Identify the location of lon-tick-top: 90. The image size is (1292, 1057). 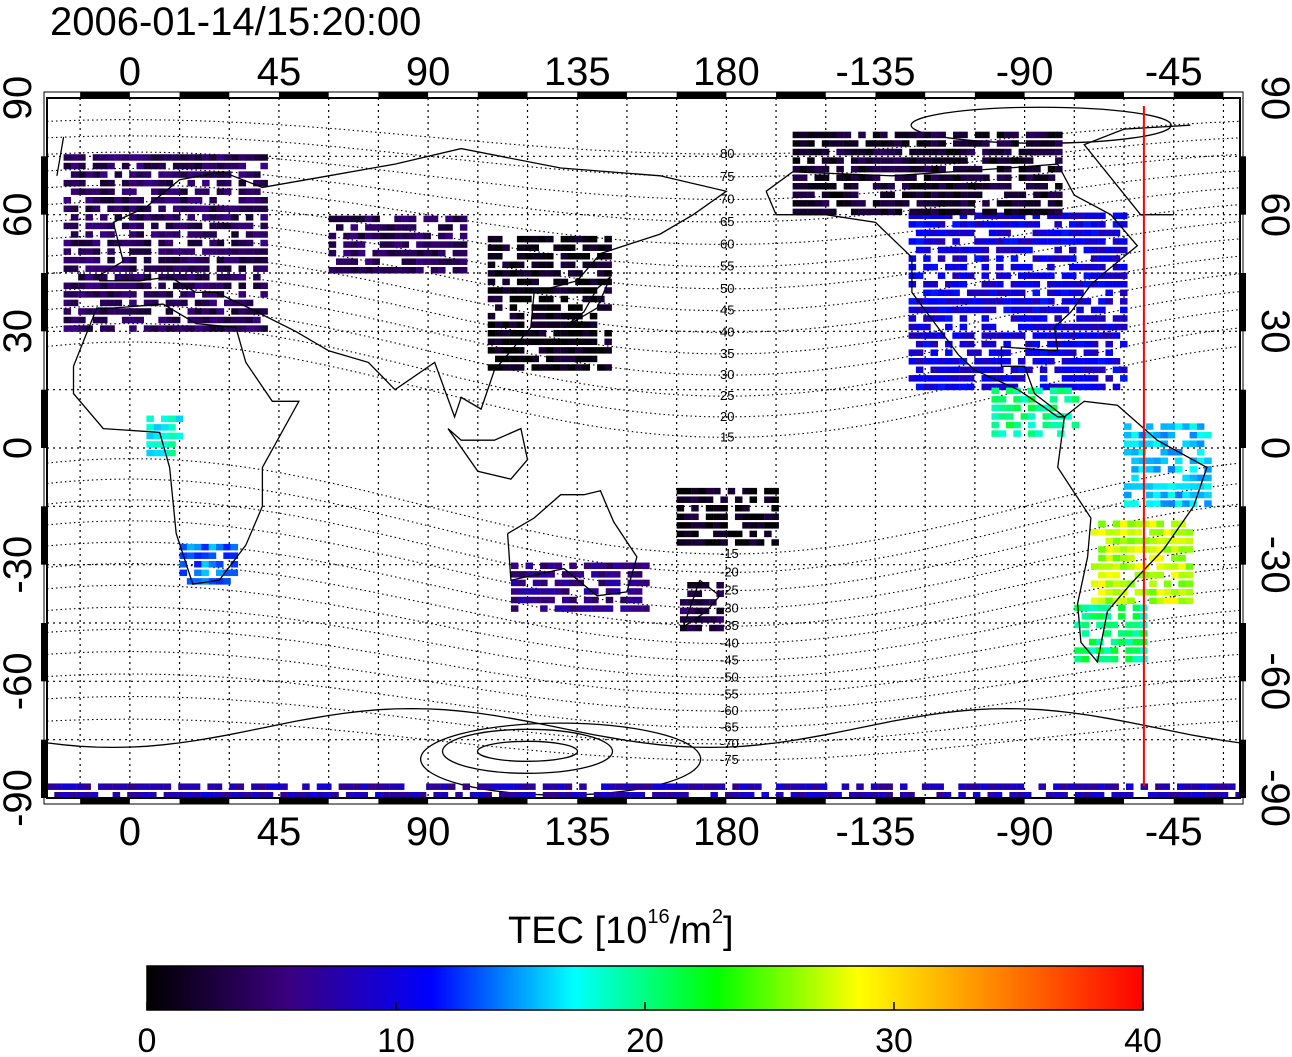
(428, 72).